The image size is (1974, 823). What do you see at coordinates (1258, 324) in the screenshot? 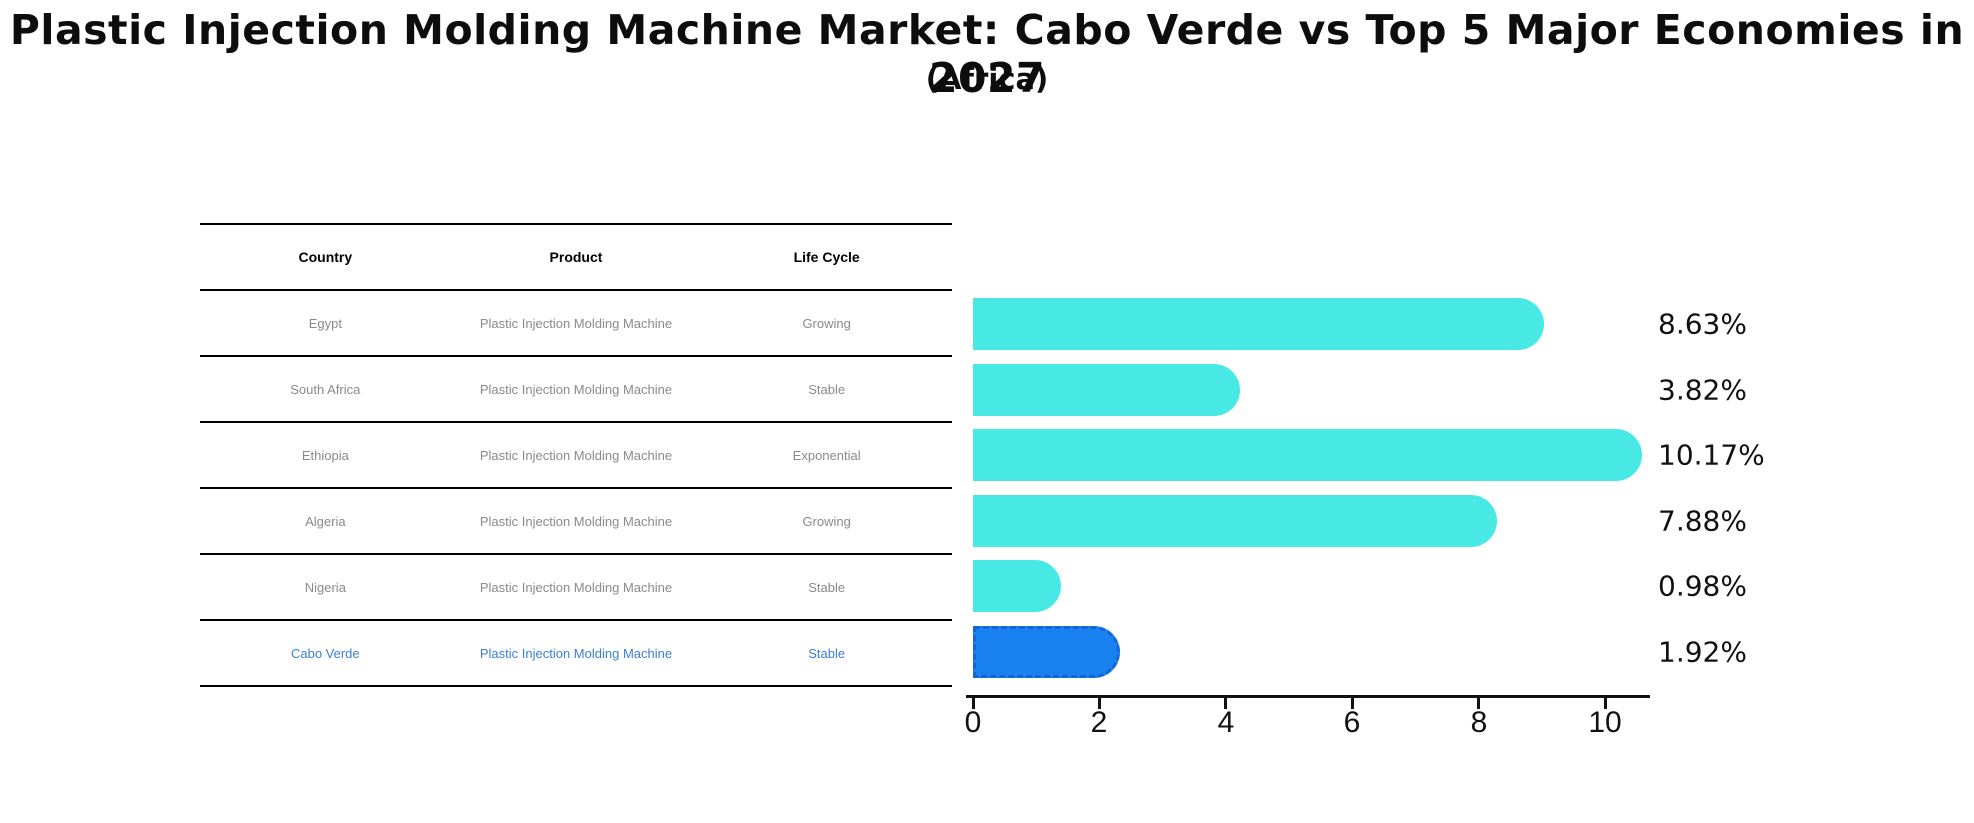
I see `bar-egypt` at bounding box center [1258, 324].